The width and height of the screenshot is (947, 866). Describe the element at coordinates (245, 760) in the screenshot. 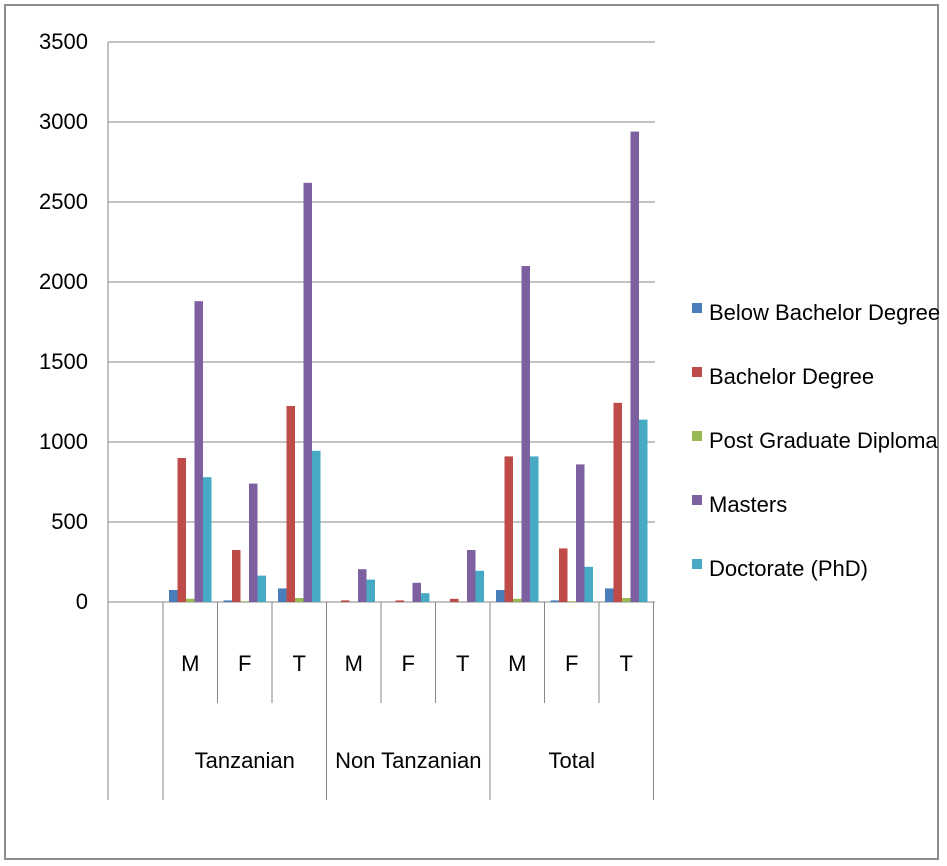

I see `group-label: Tanzanian` at that location.